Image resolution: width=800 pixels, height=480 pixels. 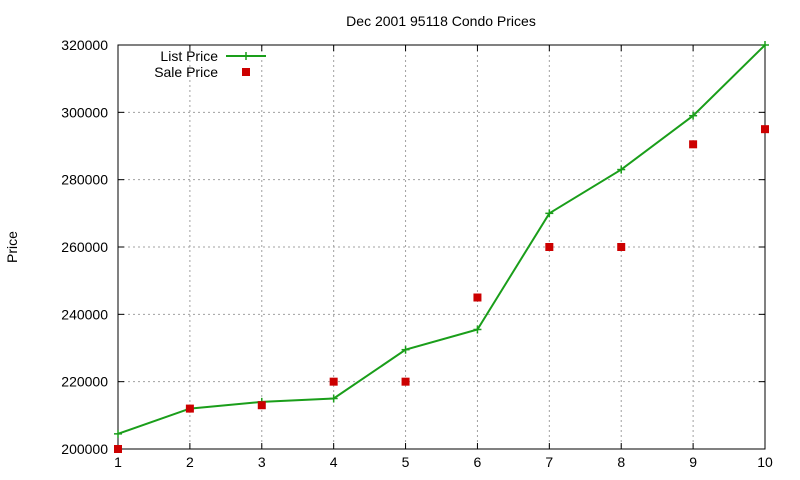 What do you see at coordinates (765, 462) in the screenshot?
I see `x-tick-label: 10` at bounding box center [765, 462].